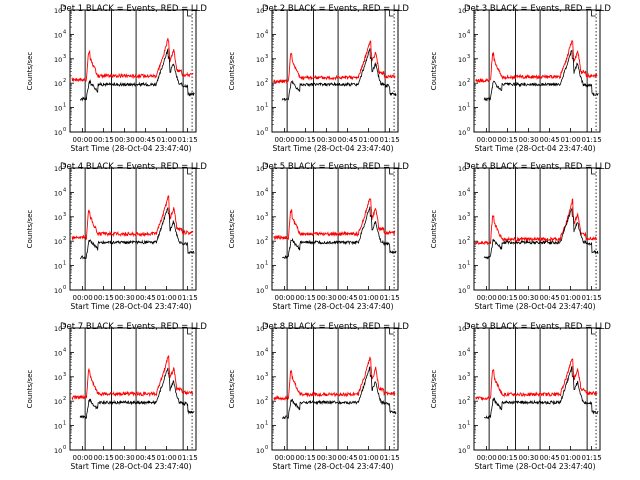 The image size is (640, 480). Describe the element at coordinates (335, 167) in the screenshot. I see `panel-title: Det 5 BLACK = Events, RED = LLD` at that location.